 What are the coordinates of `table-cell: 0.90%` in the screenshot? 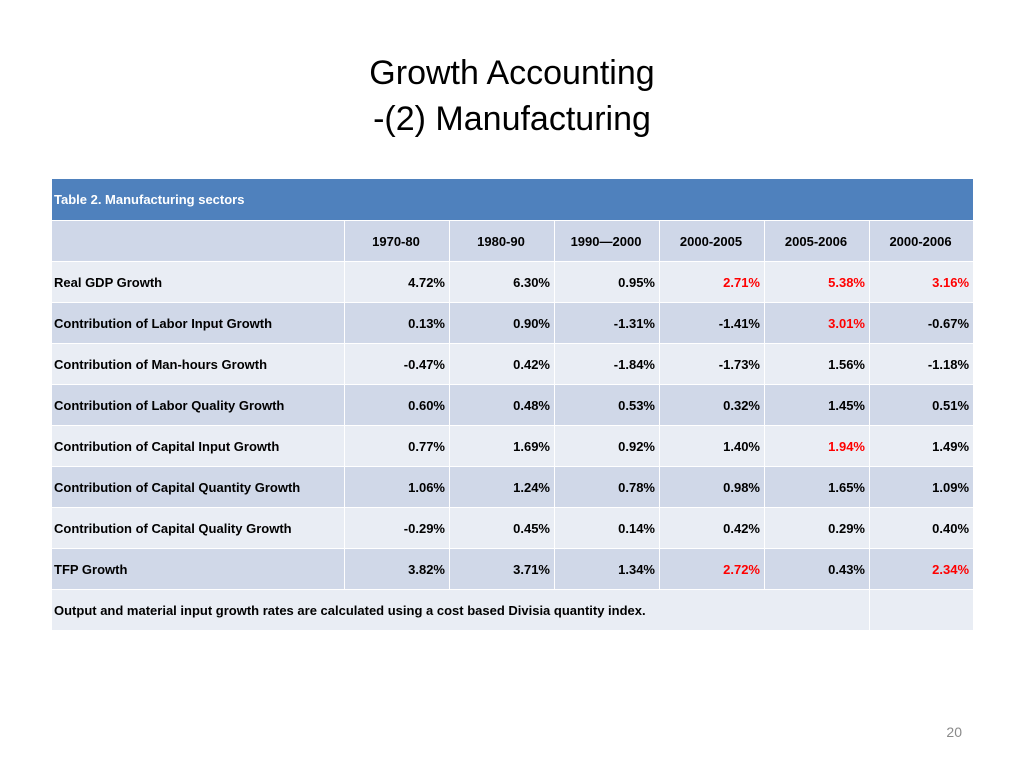 It's located at (502, 323).